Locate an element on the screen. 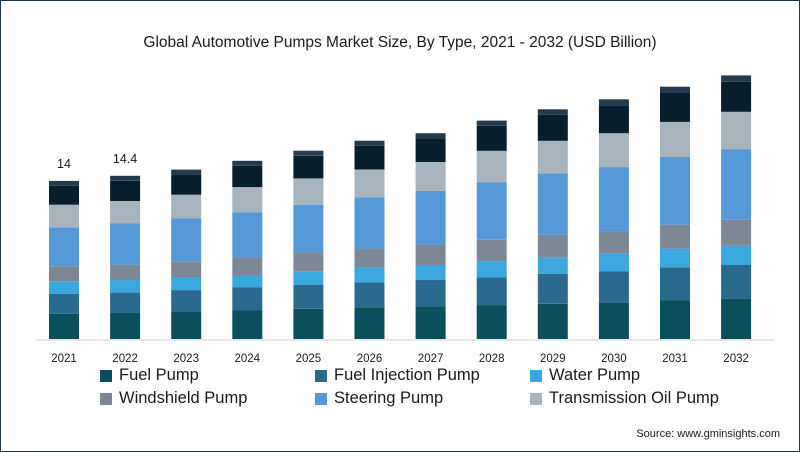 The height and width of the screenshot is (452, 800). bar-segment-2027-s7 is located at coordinates (430, 136).